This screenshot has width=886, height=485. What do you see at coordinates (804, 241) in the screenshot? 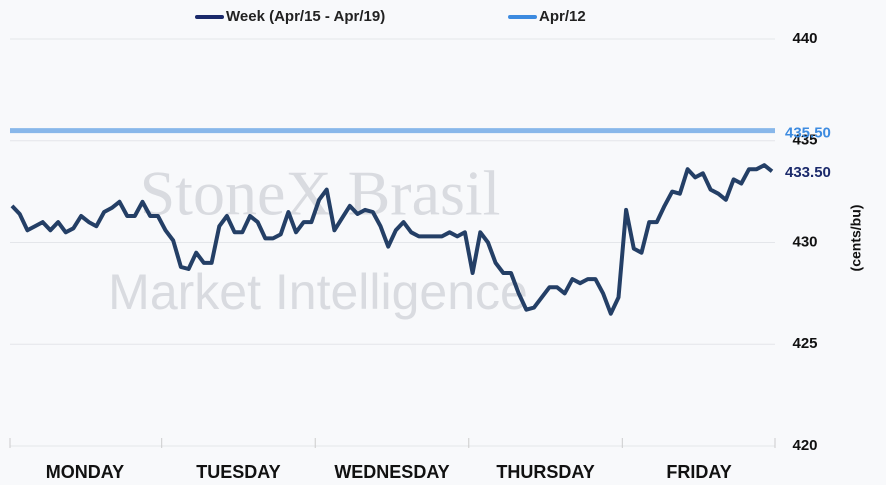
I see `y-tick-label: 430` at bounding box center [804, 241].